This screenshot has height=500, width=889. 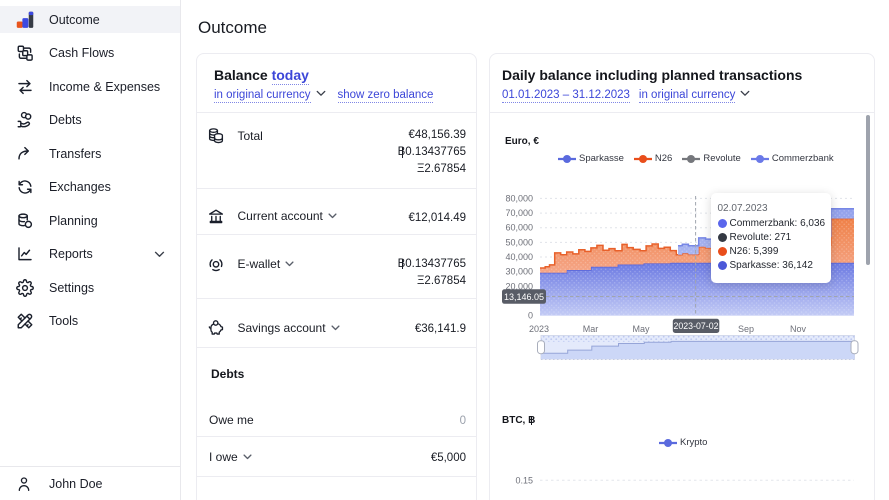 I want to click on svg-text: Nov, so click(x=798, y=329).